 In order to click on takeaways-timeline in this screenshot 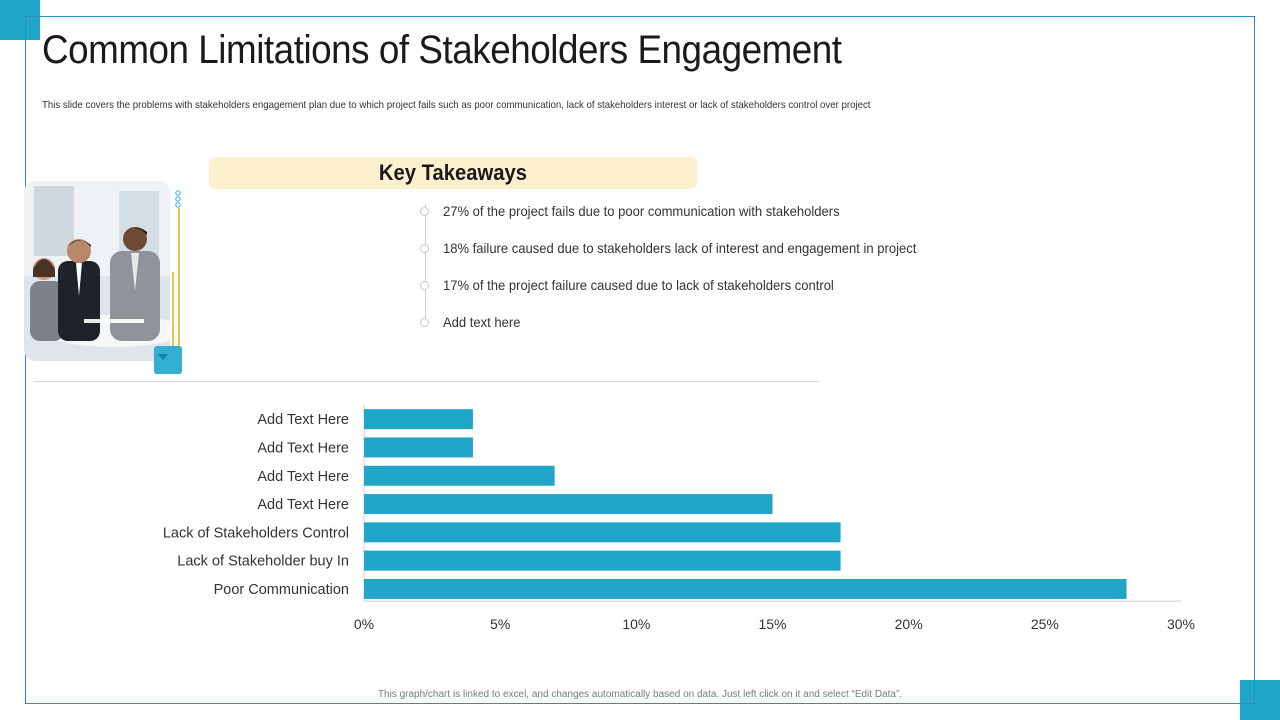, I will do `click(425, 264)`.